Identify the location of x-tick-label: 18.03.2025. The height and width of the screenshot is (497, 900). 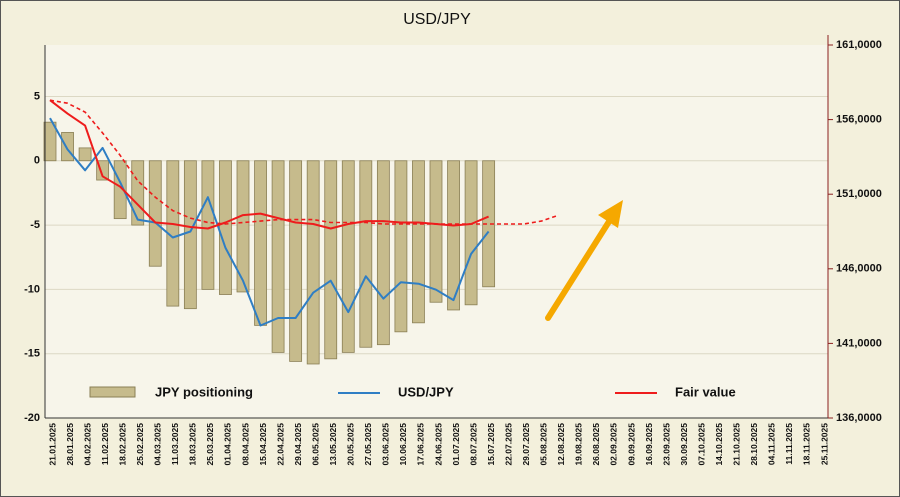
(193, 444).